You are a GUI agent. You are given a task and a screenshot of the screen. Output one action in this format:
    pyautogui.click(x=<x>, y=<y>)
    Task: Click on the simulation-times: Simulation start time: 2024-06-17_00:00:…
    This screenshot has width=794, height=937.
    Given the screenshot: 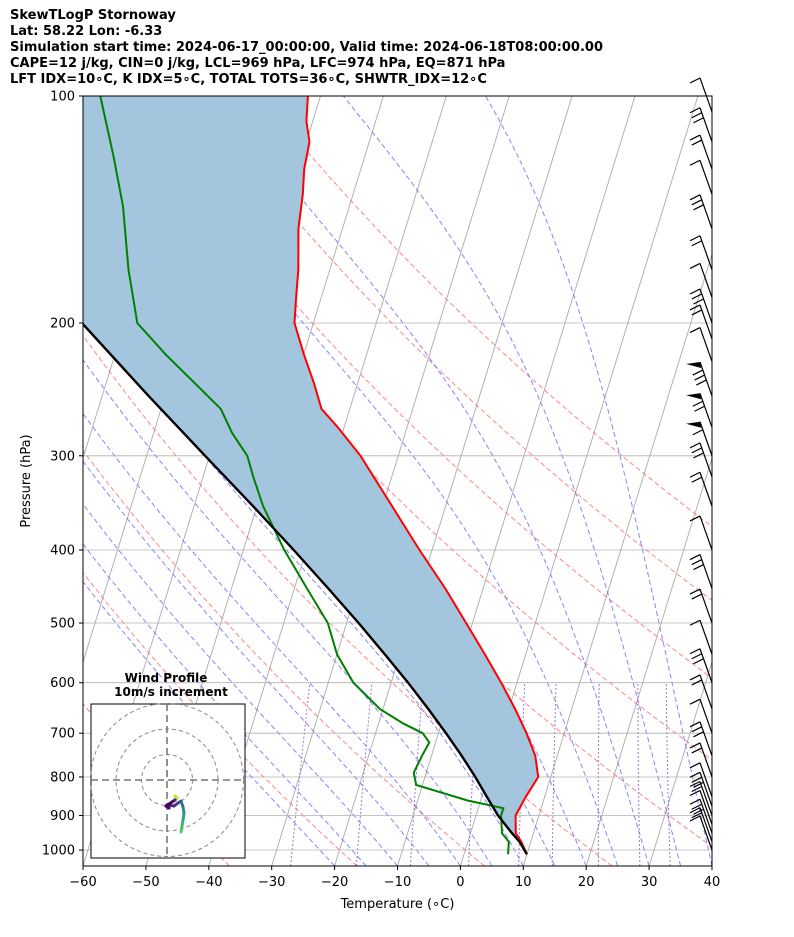 What is the action you would take?
    pyautogui.click(x=306, y=47)
    